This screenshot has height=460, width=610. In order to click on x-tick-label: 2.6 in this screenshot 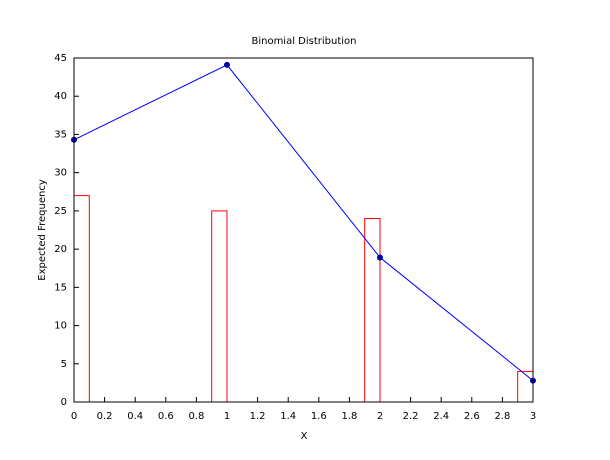, I will do `click(472, 416)`.